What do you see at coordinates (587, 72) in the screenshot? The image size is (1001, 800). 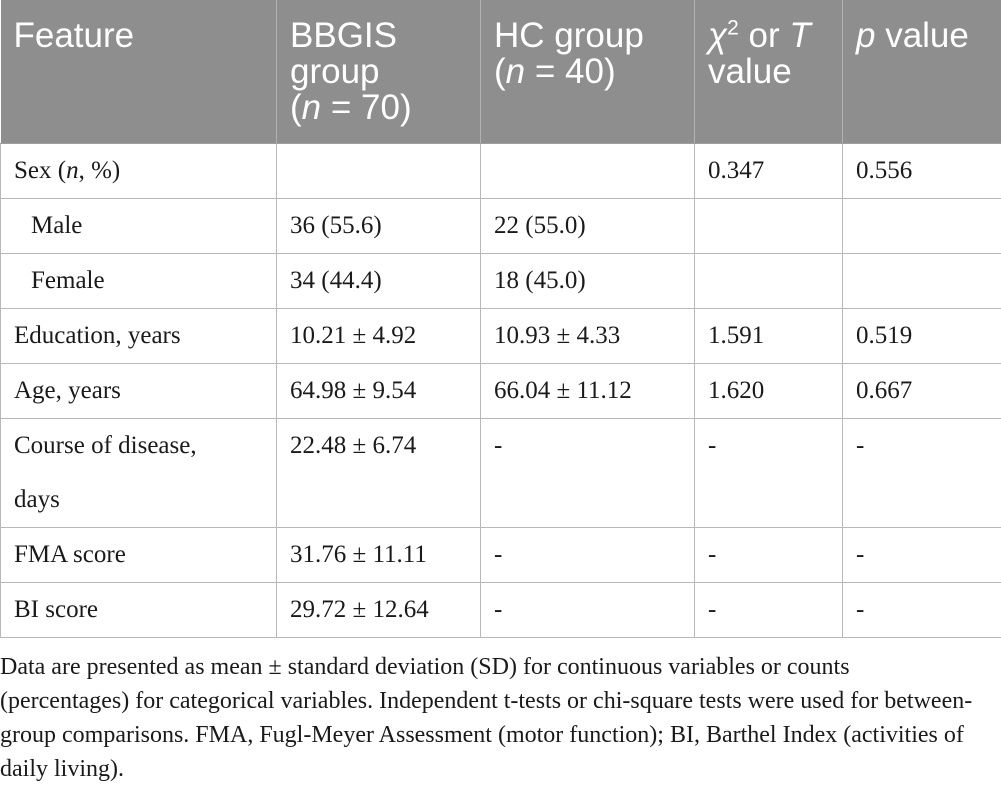 I see `header-hc: HC group (n = 40)` at bounding box center [587, 72].